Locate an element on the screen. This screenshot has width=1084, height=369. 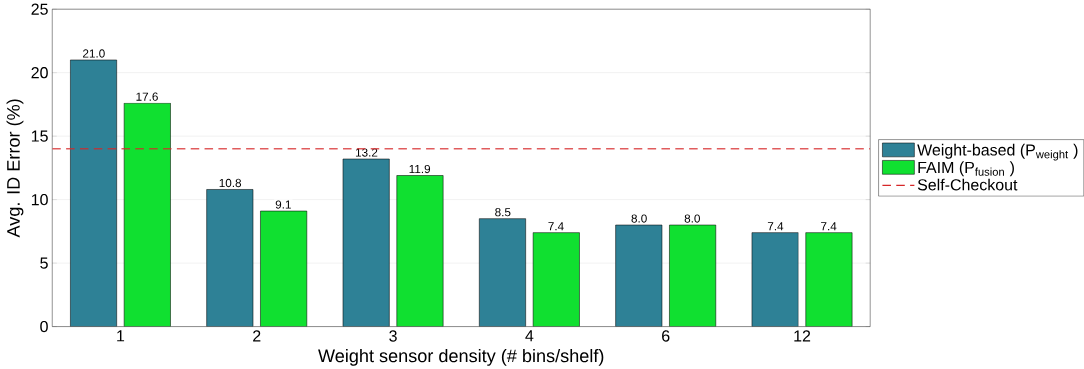
y-tick-label: 5 is located at coordinates (44, 263).